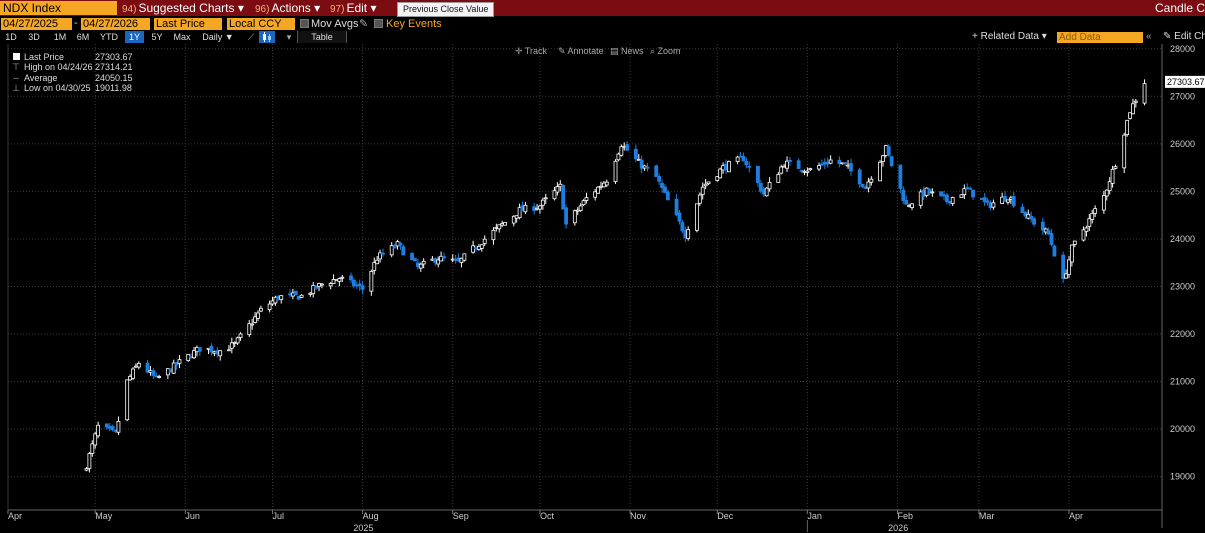  What do you see at coordinates (304, 23) in the screenshot?
I see `mov-avgs-checkbox` at bounding box center [304, 23].